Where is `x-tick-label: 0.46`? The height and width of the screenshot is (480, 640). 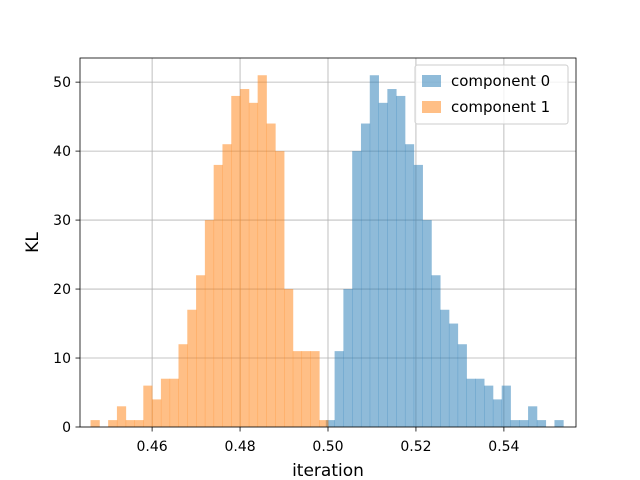 x-tick-label: 0.46 is located at coordinates (152, 447).